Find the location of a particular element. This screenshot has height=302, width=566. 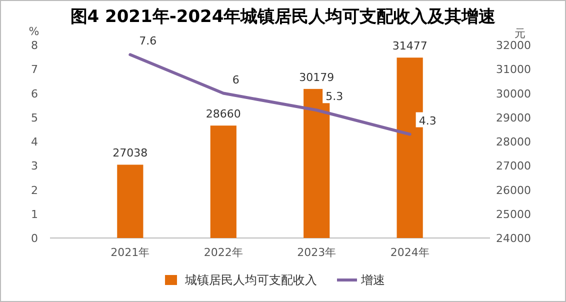

y-tick-label: 4 is located at coordinates (34, 142).